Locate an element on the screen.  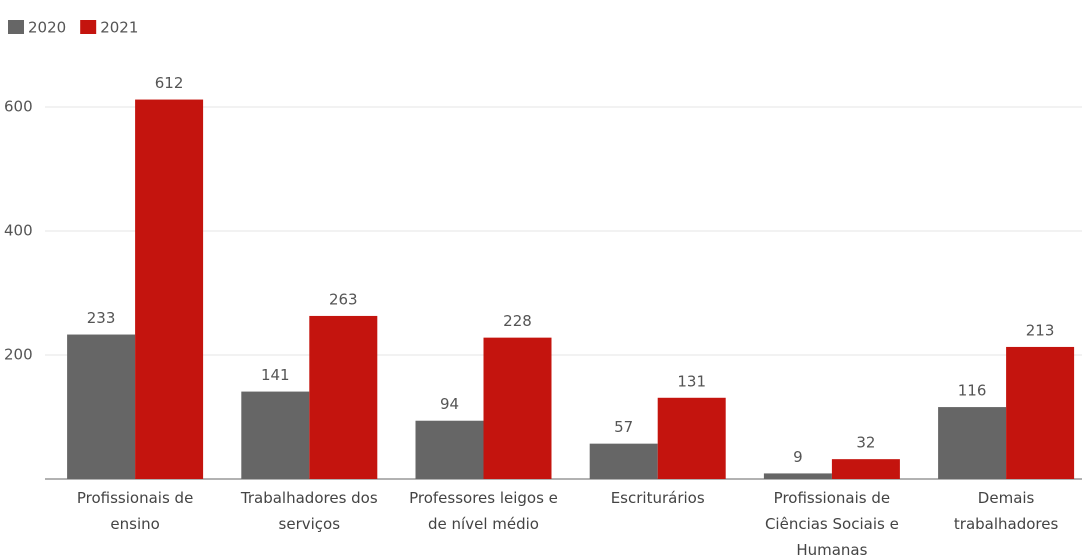
y-tick-label: 200 is located at coordinates (18, 355).